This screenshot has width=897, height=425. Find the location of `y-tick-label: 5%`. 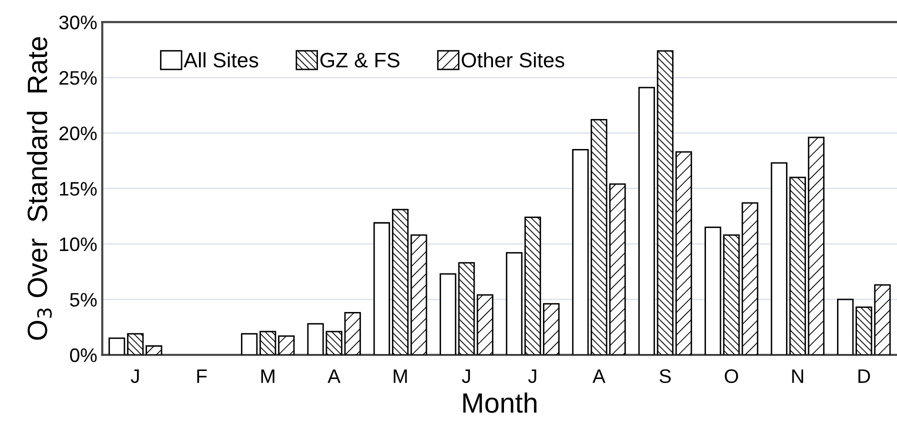

y-tick-label: 5% is located at coordinates (83, 299).